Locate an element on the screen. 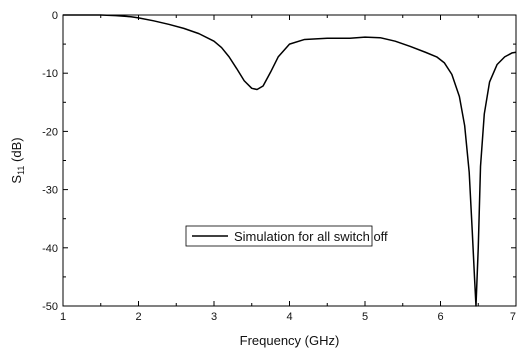 The image size is (517, 352). y-tick-labels: 0 -10 -20 -30 -40 -50 is located at coordinates (50, 161).